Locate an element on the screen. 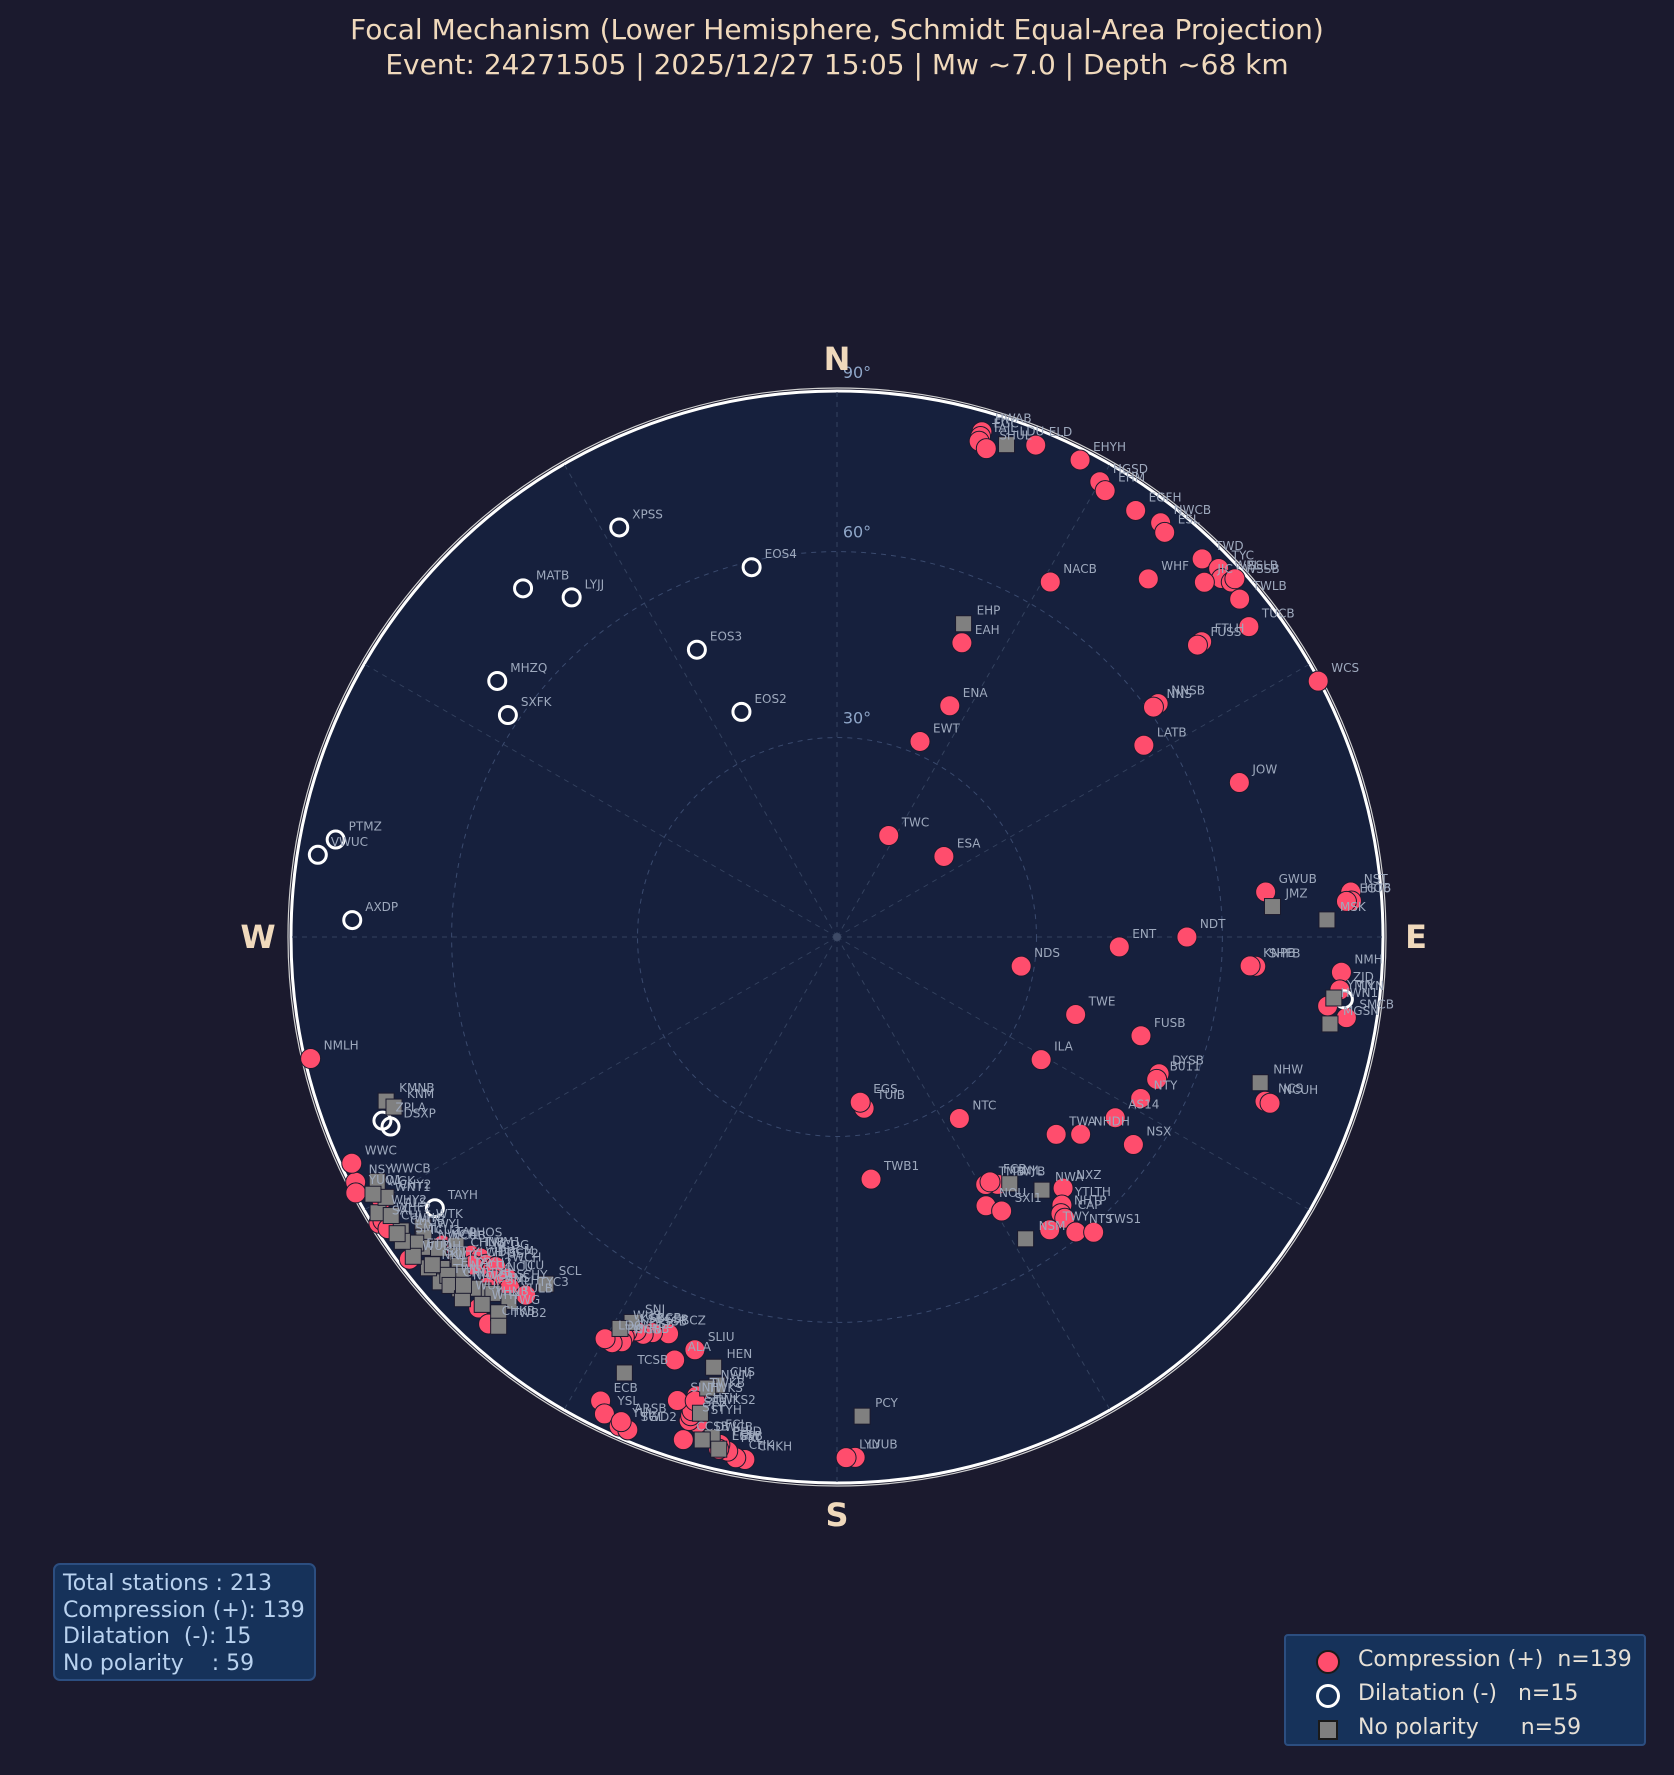  station-label: B011 is located at coordinates (1185, 1066).